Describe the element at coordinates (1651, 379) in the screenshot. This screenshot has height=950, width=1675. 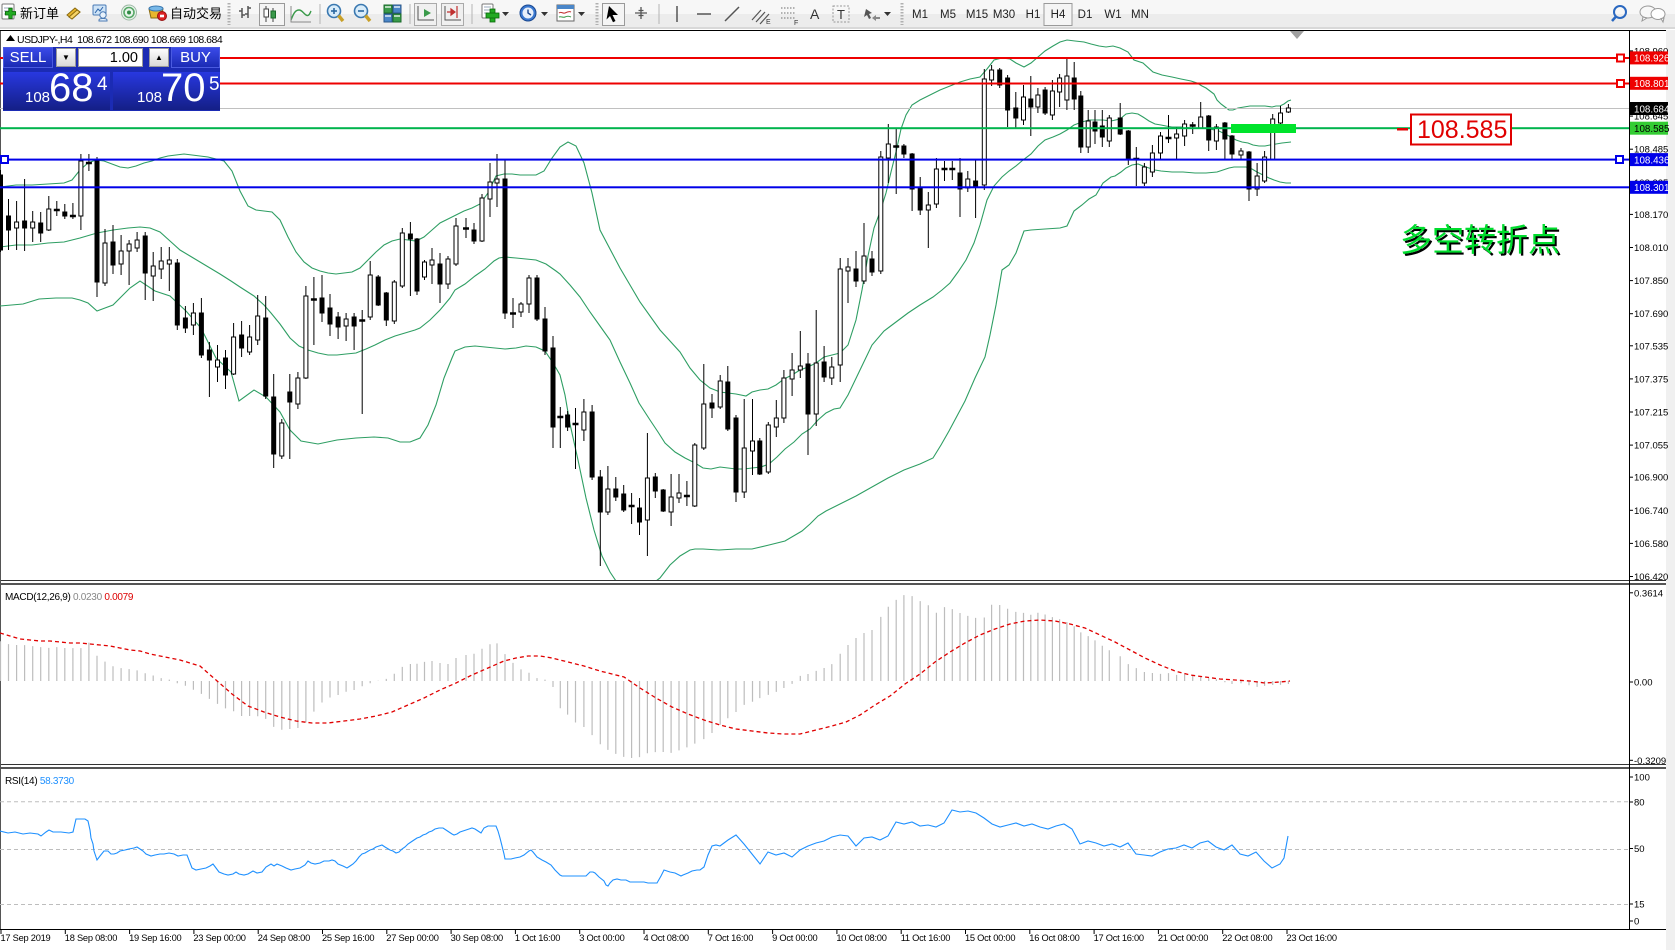
I see `svg-text: 107.375` at that location.